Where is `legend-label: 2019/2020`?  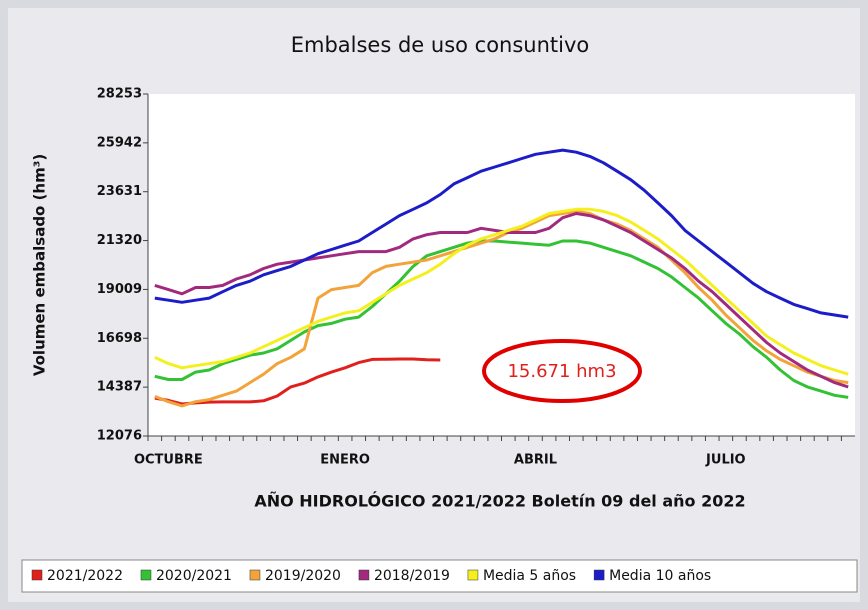 legend-label: 2019/2020 is located at coordinates (303, 576).